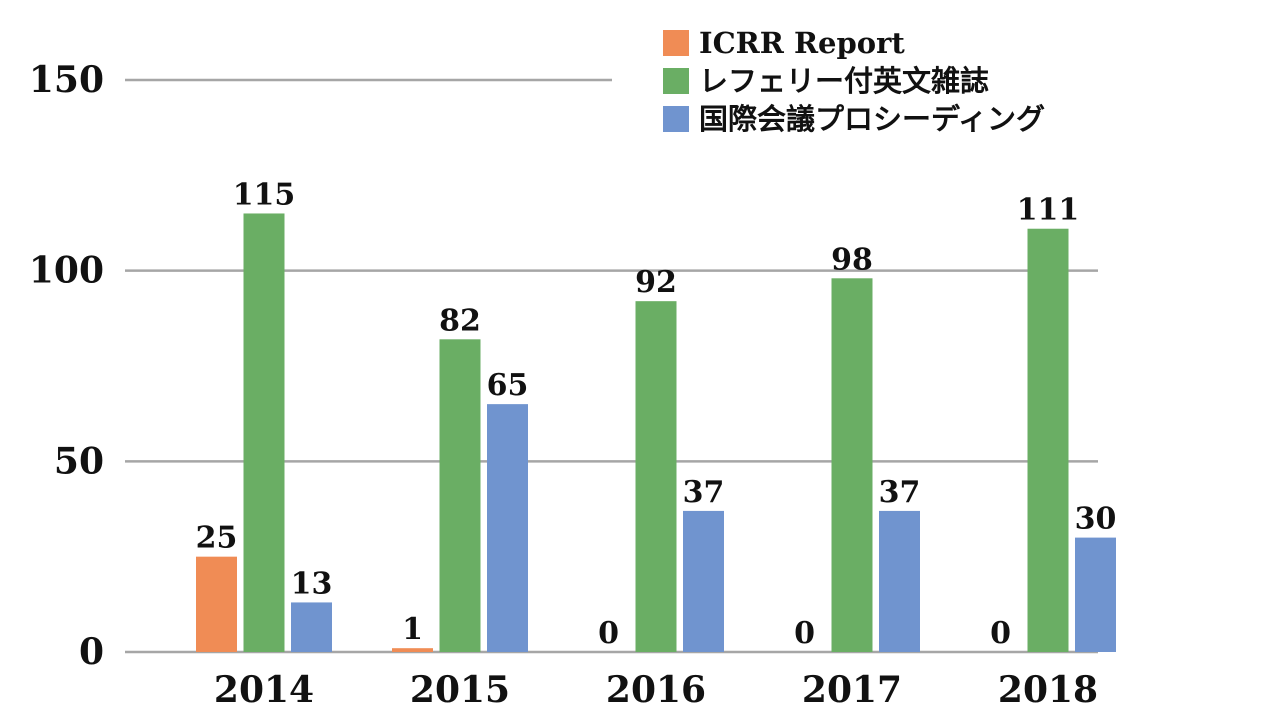 The height and width of the screenshot is (720, 1280). I want to click on y-tick-label: 150, so click(66, 80).